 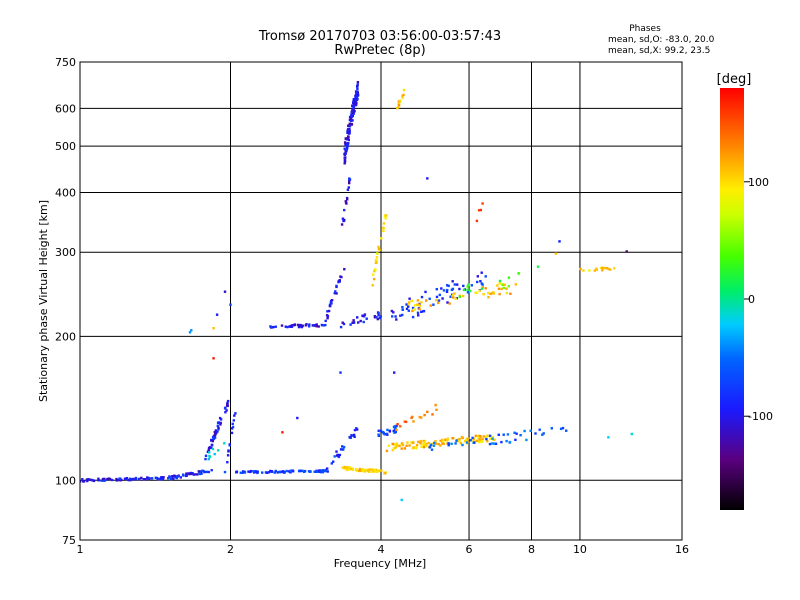 I want to click on chart-subtitle: RwPretec (8p), so click(x=379, y=50).